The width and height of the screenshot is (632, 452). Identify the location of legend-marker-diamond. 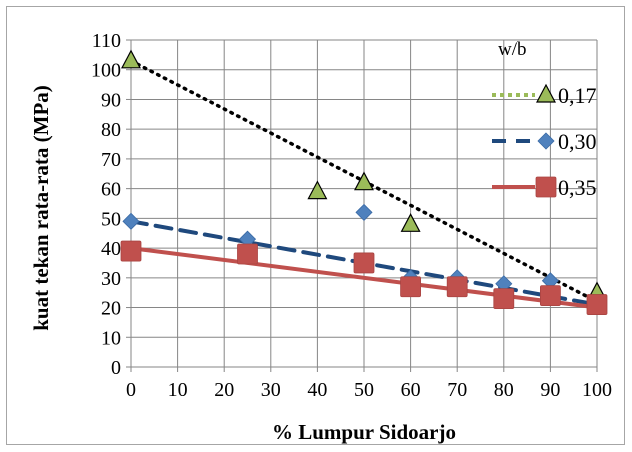
(546, 141).